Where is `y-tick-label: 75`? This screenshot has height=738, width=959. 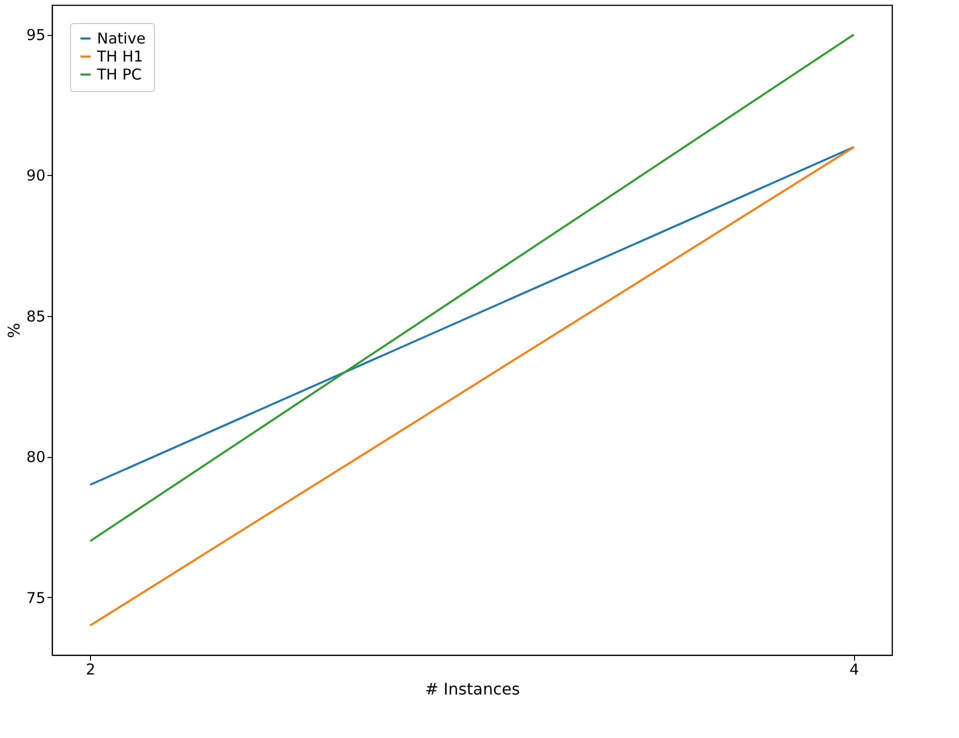 y-tick-label: 75 is located at coordinates (36, 597).